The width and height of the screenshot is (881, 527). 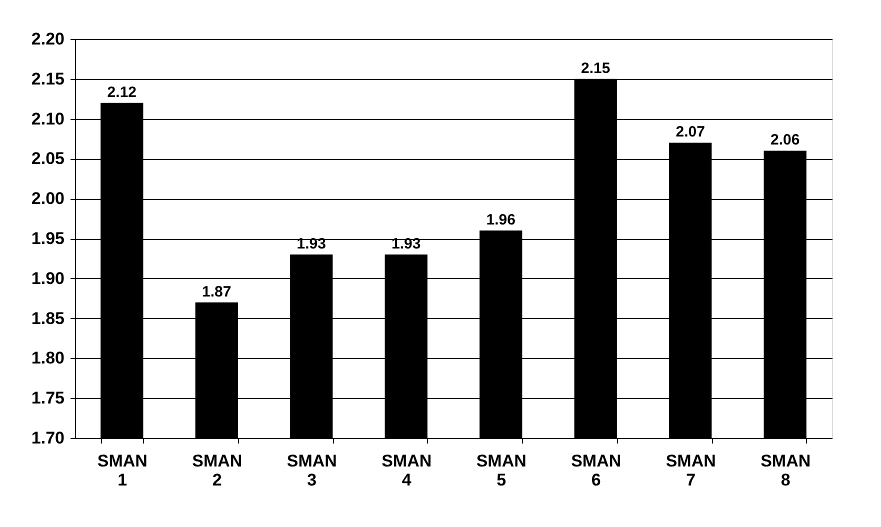 What do you see at coordinates (407, 471) in the screenshot?
I see `x-tick-label: SMAN 4` at bounding box center [407, 471].